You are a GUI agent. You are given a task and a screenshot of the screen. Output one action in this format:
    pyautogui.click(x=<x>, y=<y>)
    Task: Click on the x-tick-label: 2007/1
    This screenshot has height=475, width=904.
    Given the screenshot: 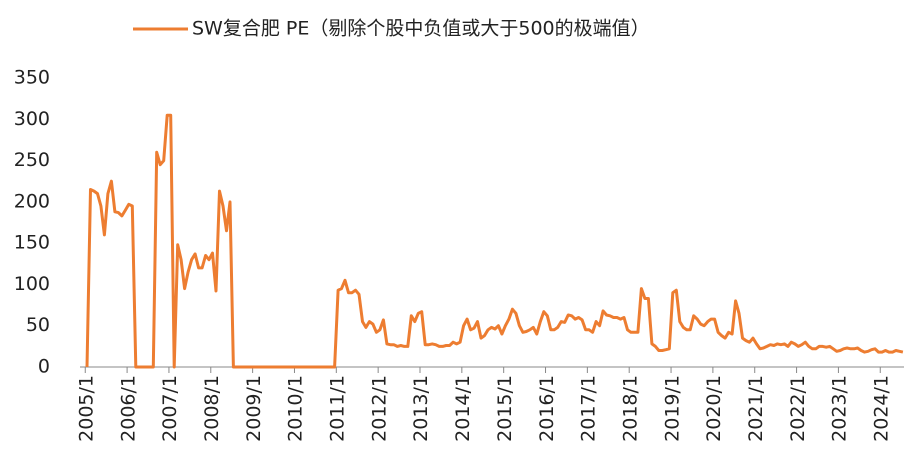 What is the action you would take?
    pyautogui.click(x=170, y=408)
    